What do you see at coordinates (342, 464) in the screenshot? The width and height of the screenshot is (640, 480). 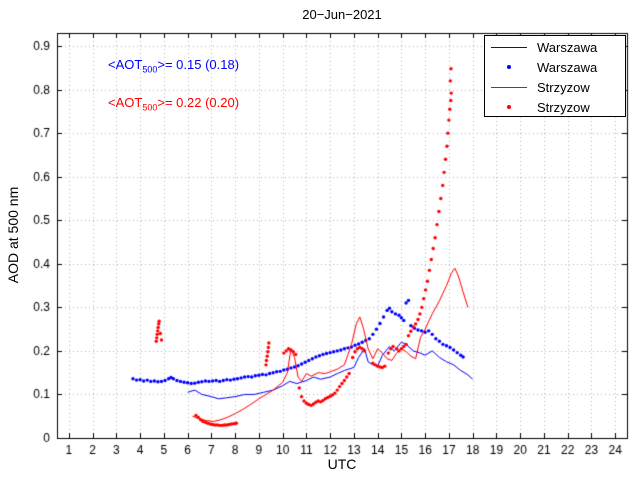 I see `x-axis-label: UTC` at bounding box center [342, 464].